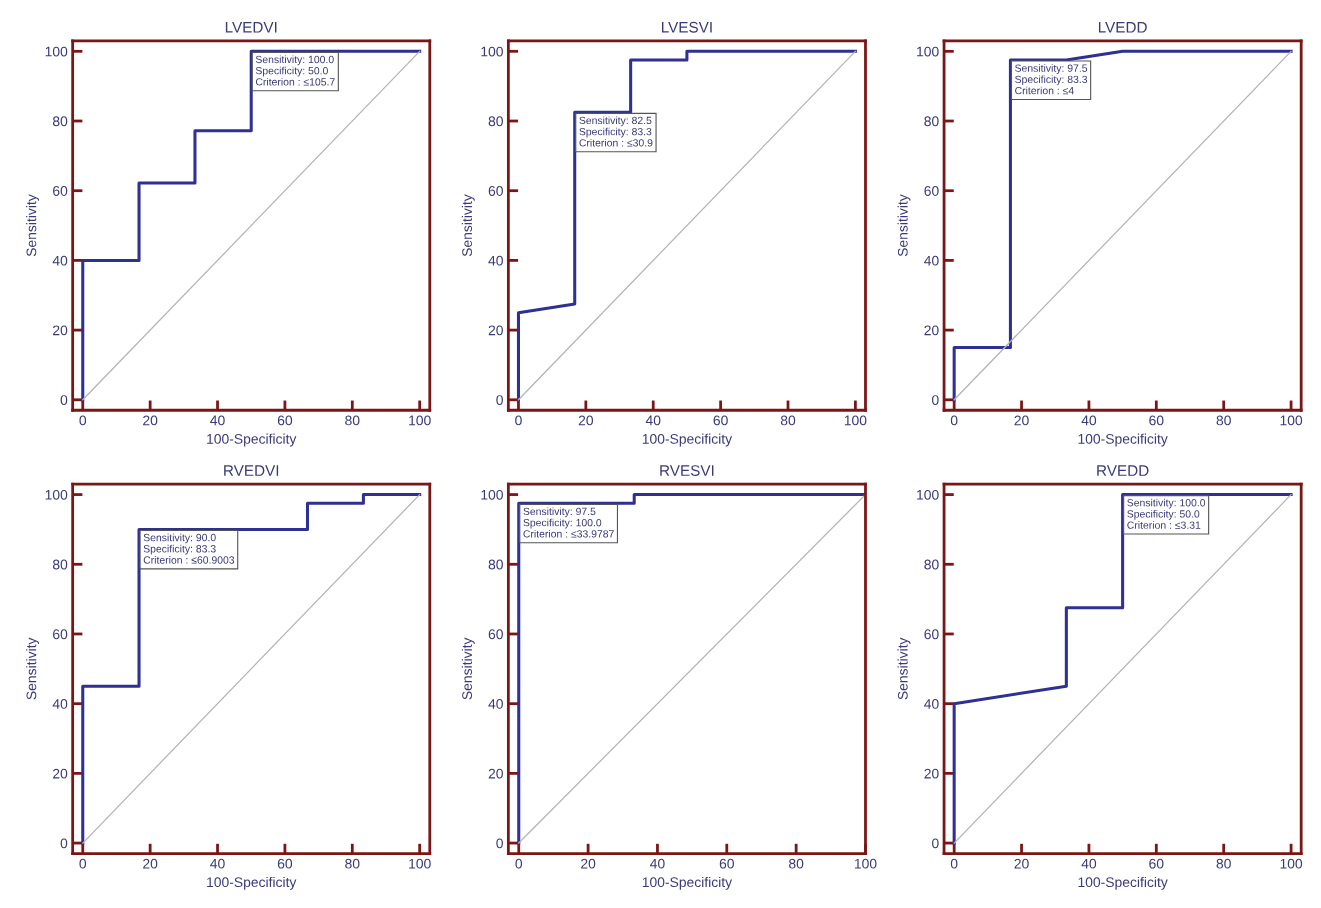  What do you see at coordinates (189, 548) in the screenshot?
I see `annotation: Sensitivity: 90.0 Specificity: 83.3 Criterion : ≤60.9003` at bounding box center [189, 548].